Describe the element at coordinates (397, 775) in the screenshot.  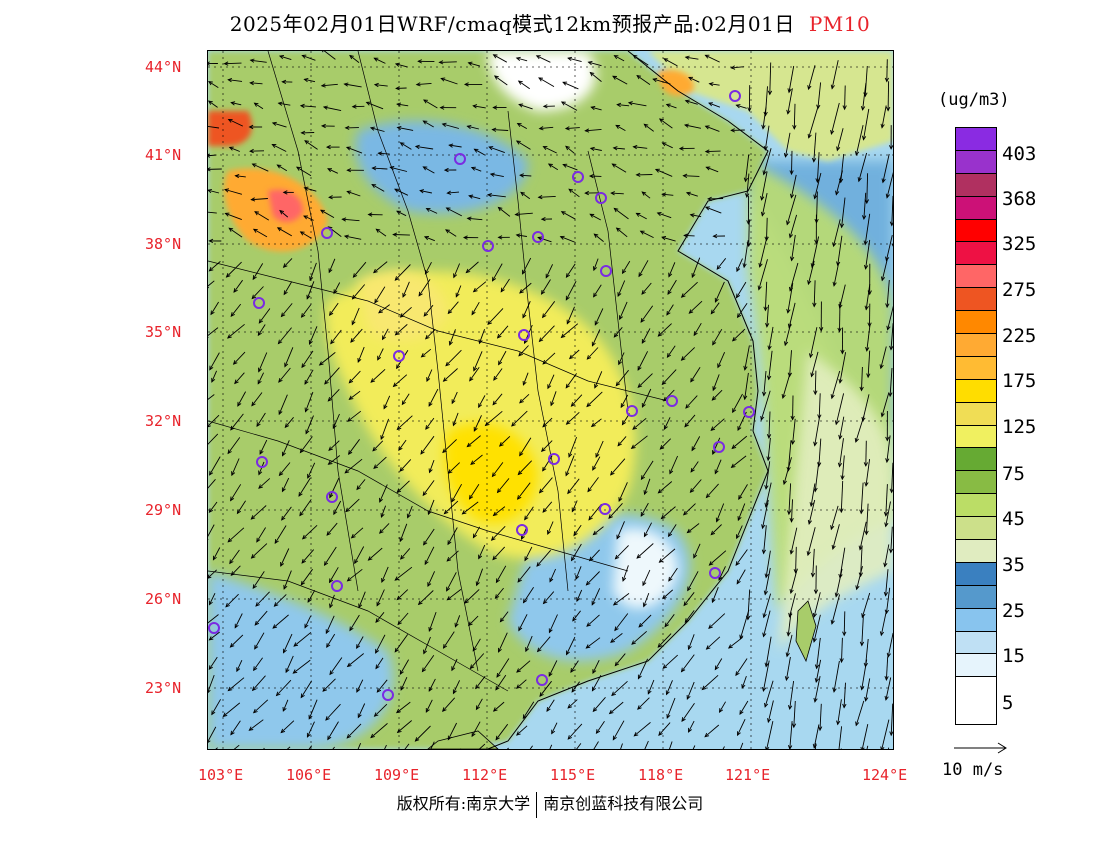
I see `lon-label-109: 109°E` at that location.